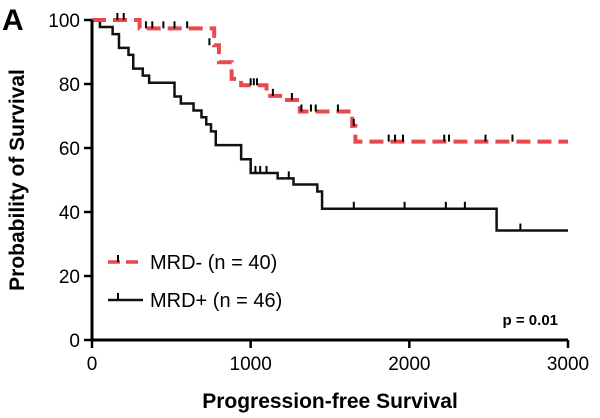 Image resolution: width=600 pixels, height=418 pixels. I want to click on x-tick-label: 3000, so click(568, 364).